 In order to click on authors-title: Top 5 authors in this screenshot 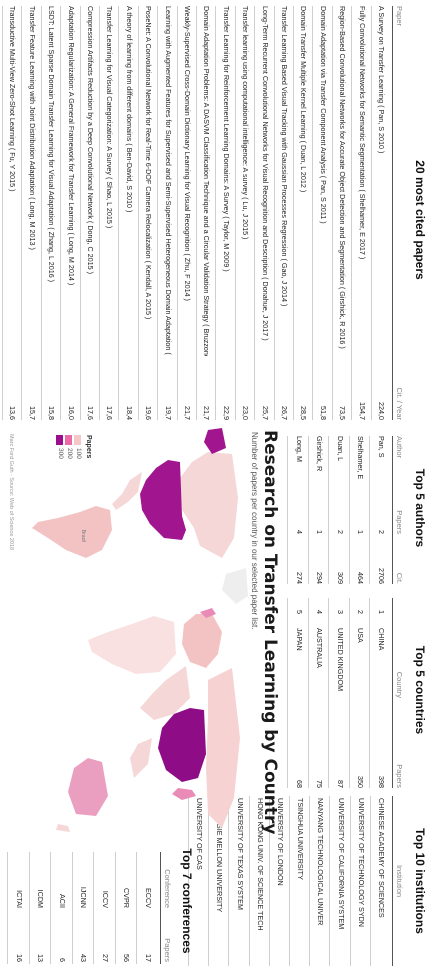, I will do `click(420, 508)`.